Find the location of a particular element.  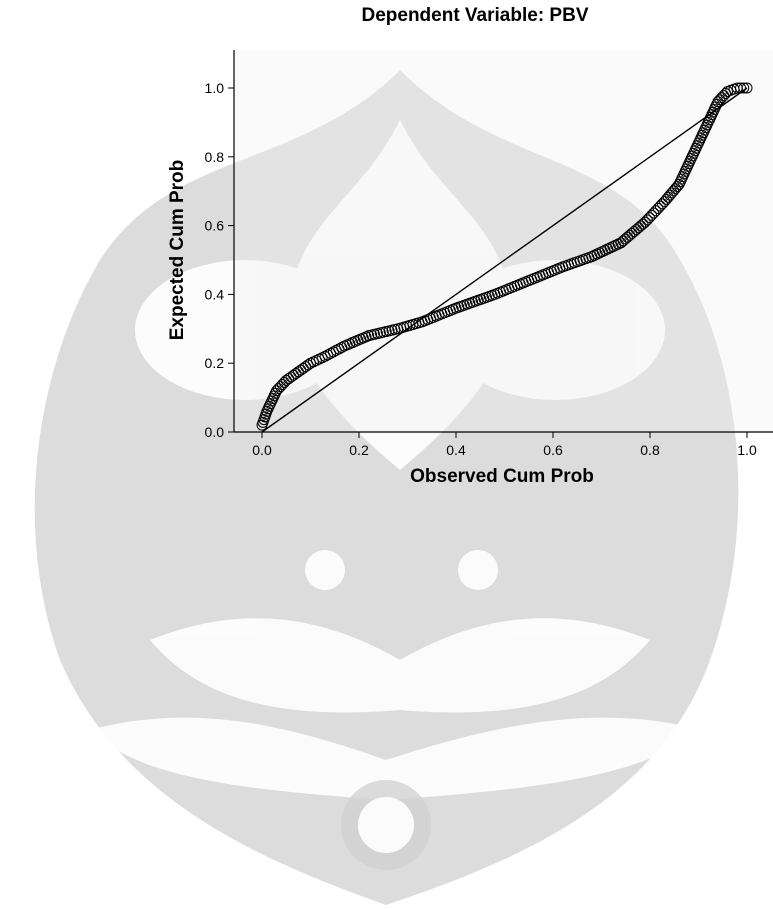

x-tick-label: 0.0 is located at coordinates (262, 450).